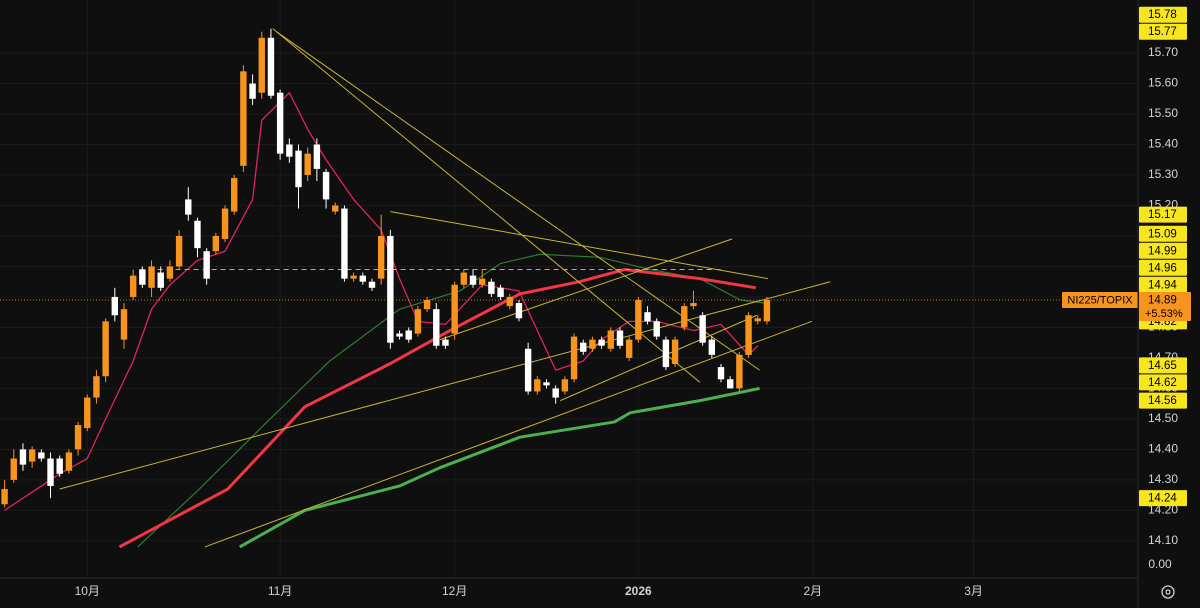 The height and width of the screenshot is (608, 1200). I want to click on last-price: 14.89, so click(1162, 301).